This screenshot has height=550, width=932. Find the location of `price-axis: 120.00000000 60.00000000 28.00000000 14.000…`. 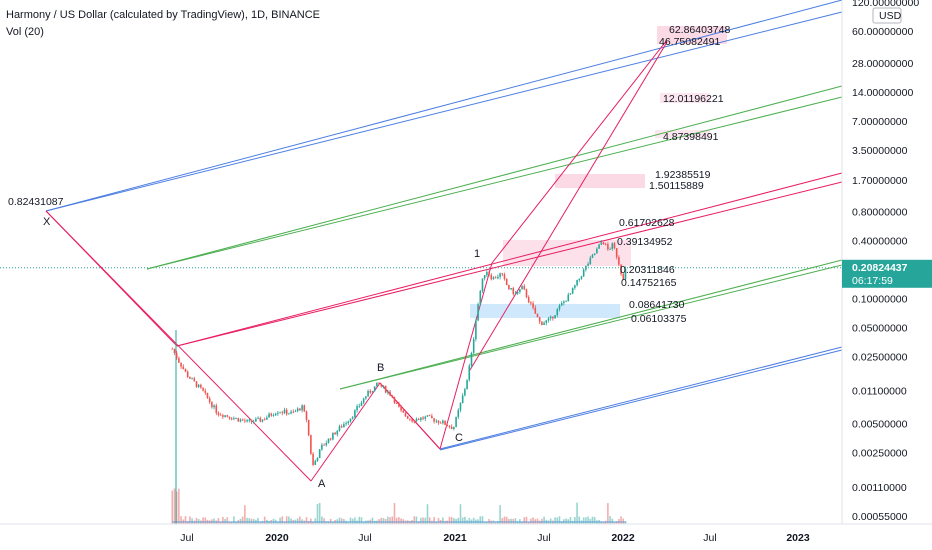

price-axis: 120.00000000 60.00000000 28.00000000 14.000… is located at coordinates (886, 262).